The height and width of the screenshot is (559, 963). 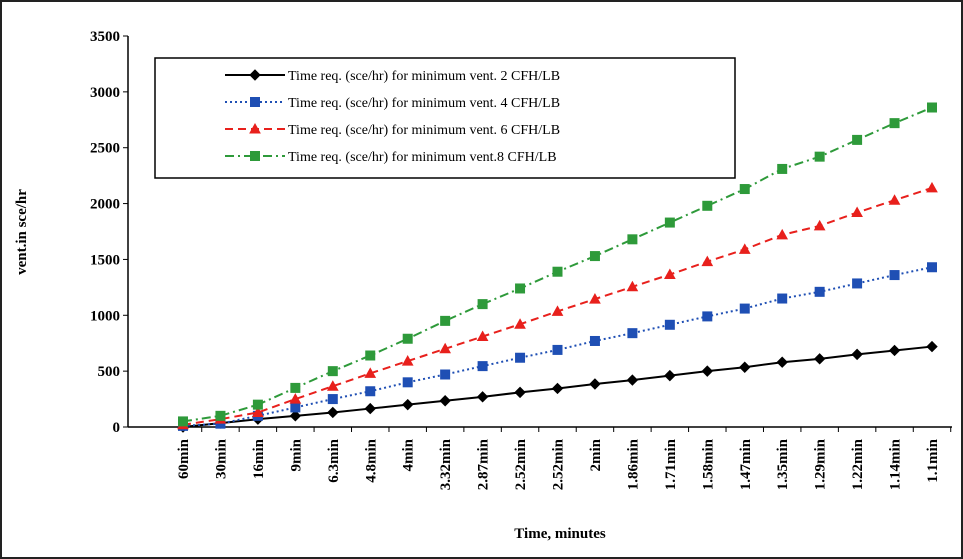 I want to click on x-tick-label: 30min, so click(x=221, y=458).